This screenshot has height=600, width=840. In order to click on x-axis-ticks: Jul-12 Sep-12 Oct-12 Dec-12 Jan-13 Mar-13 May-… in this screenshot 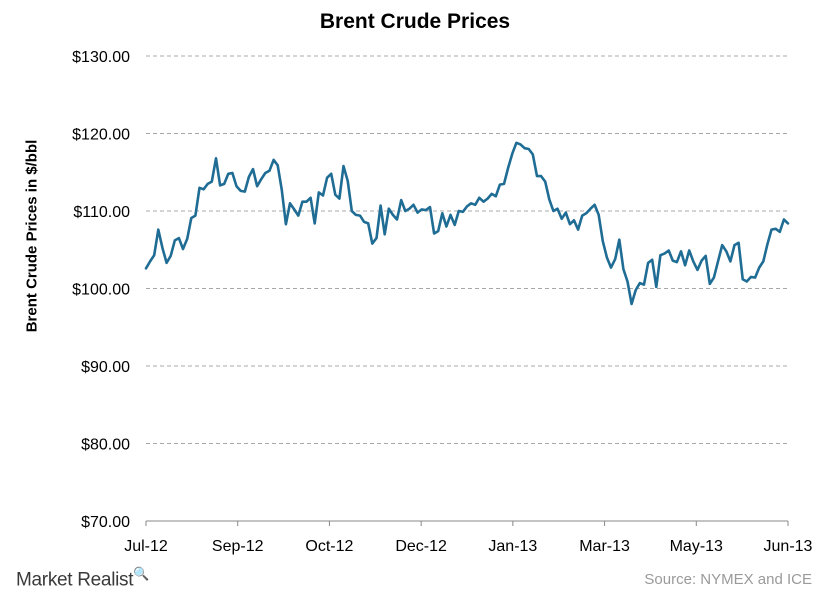, I will do `click(468, 538)`.